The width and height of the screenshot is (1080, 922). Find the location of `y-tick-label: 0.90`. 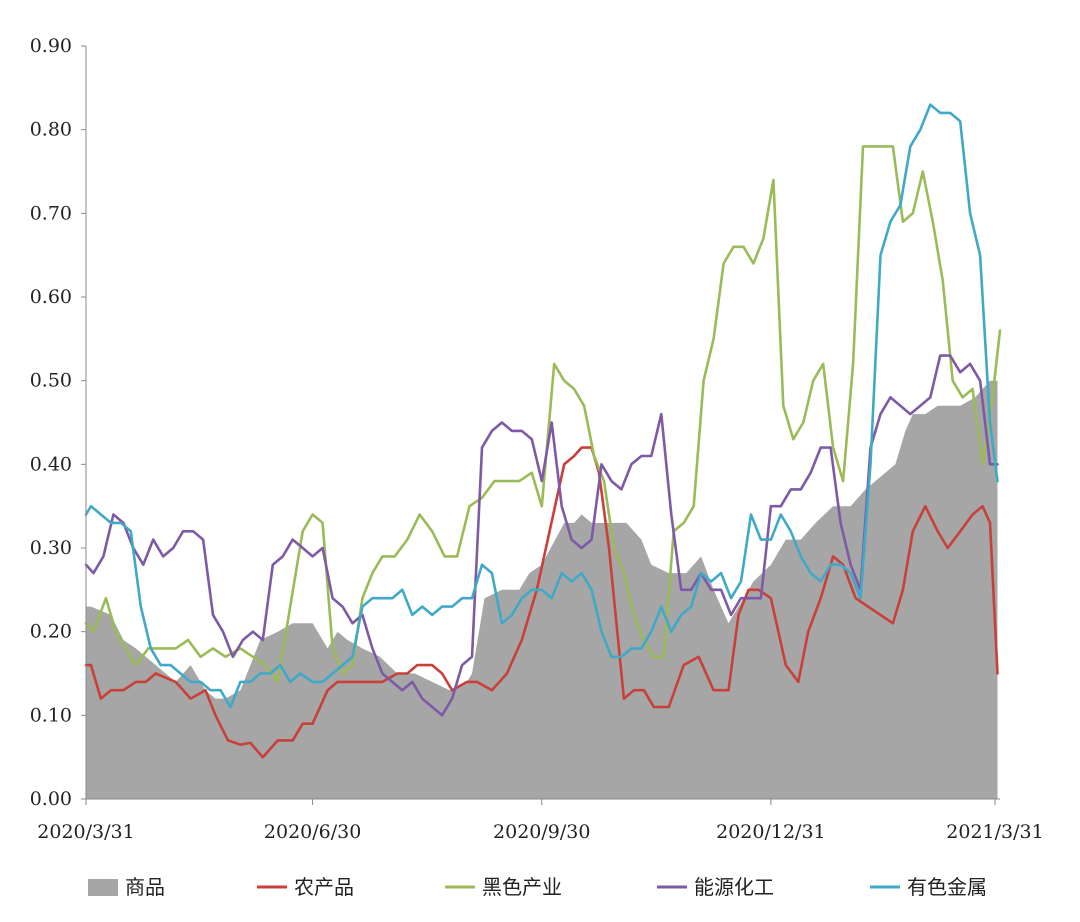

y-tick-label: 0.90 is located at coordinates (51, 46).